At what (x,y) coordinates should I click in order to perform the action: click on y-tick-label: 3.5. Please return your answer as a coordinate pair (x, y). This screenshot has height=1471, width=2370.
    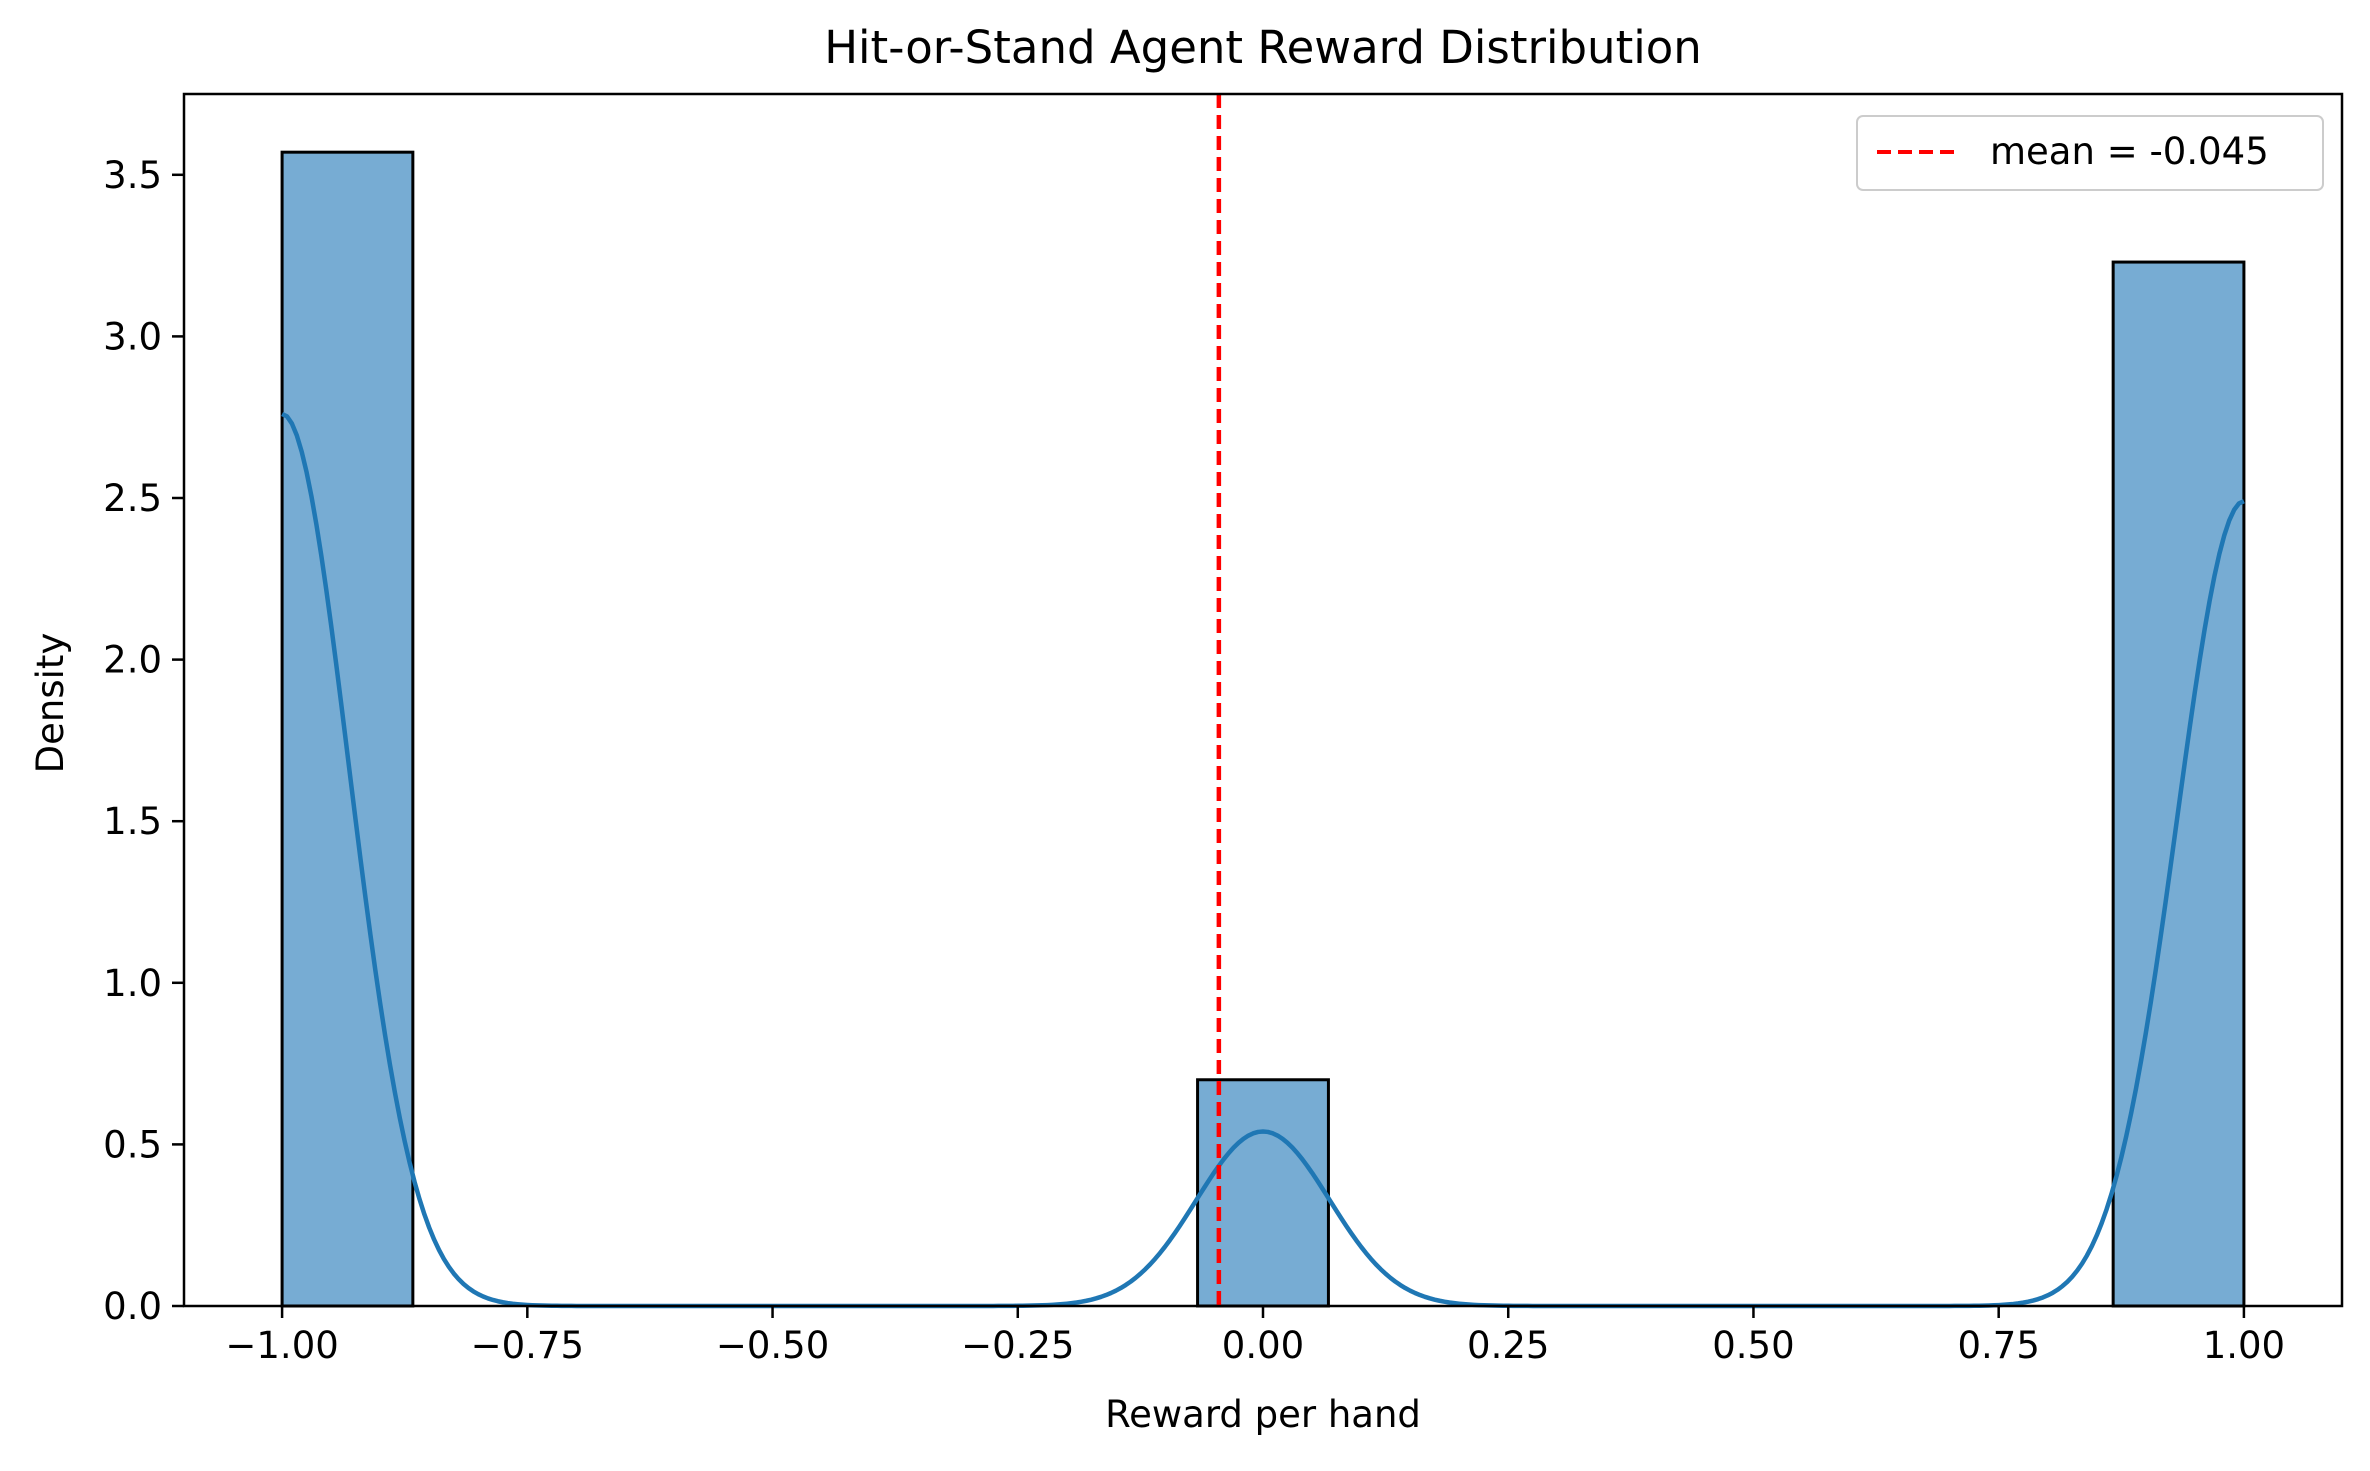
    Looking at the image, I should click on (132, 175).